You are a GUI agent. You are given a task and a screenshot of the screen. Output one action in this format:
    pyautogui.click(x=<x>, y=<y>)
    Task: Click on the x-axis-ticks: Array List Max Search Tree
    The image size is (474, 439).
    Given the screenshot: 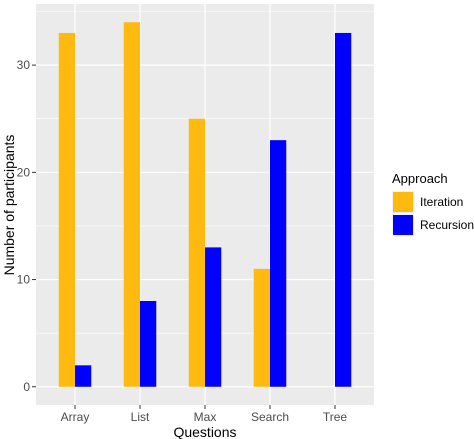 What is the action you would take?
    pyautogui.click(x=204, y=414)
    